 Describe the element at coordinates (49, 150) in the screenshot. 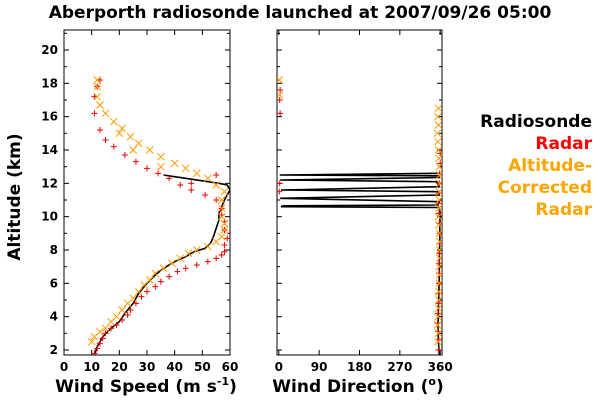

I see `y-tick-label: 14` at that location.